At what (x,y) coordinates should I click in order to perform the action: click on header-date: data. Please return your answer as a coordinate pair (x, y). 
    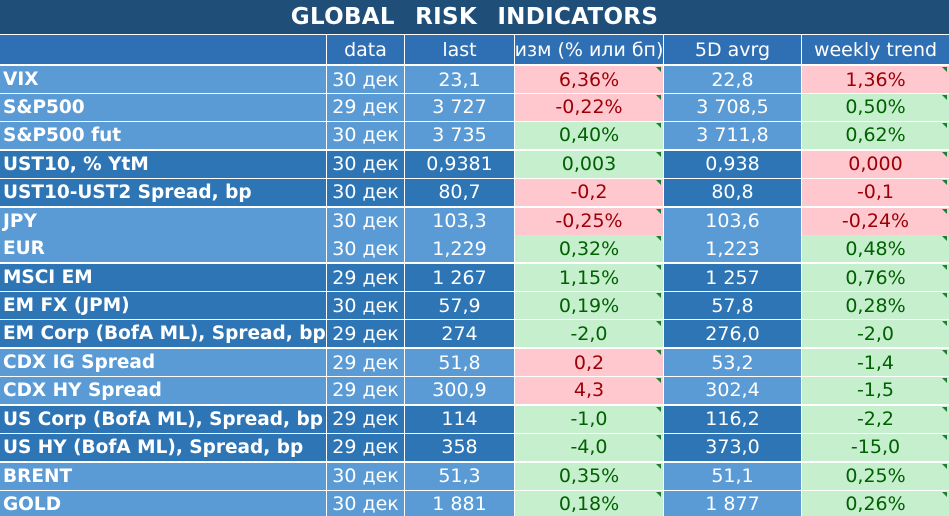
    Looking at the image, I should click on (366, 49).